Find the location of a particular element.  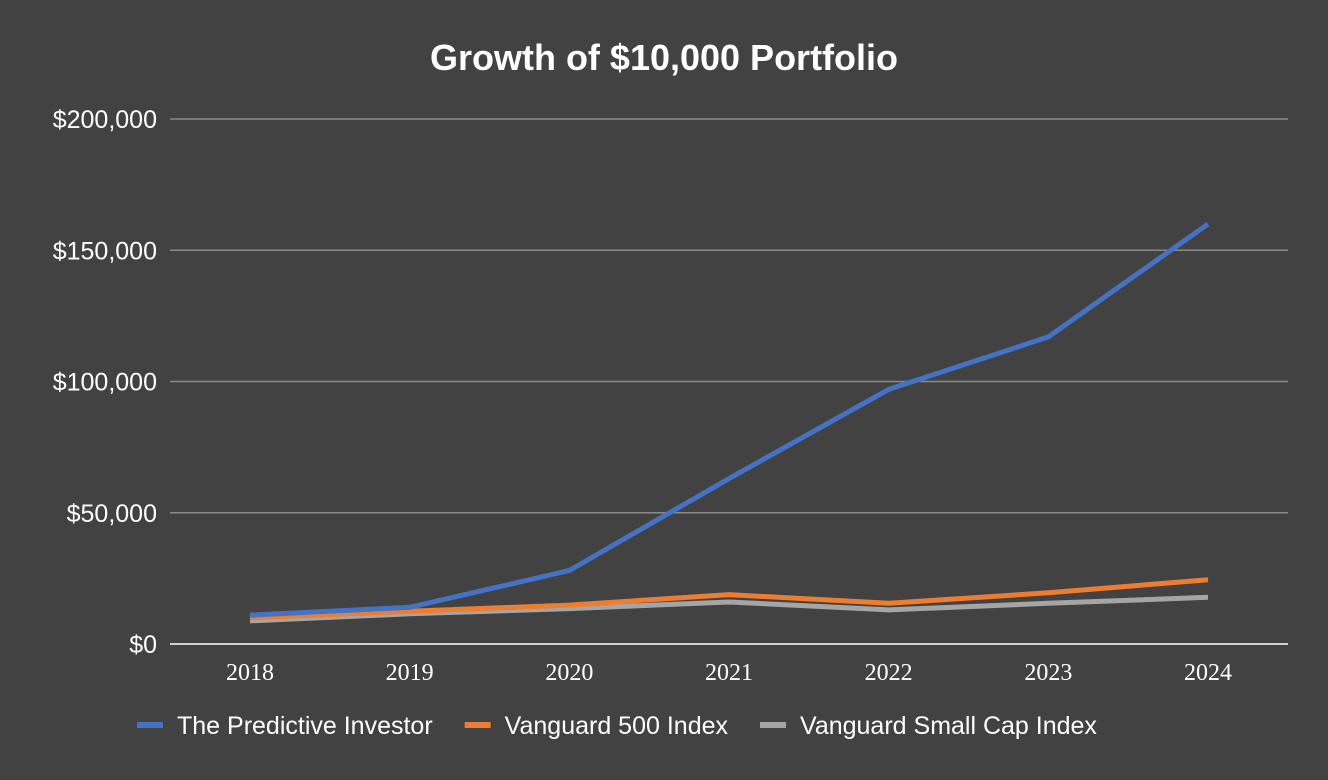

legend-item-3: Vanguard Small Cap Index is located at coordinates (928, 726).